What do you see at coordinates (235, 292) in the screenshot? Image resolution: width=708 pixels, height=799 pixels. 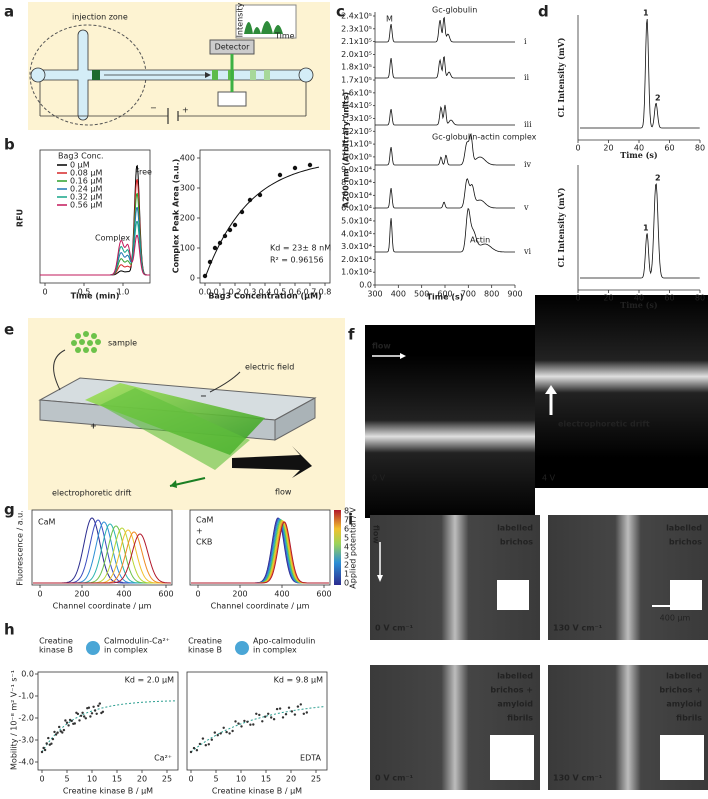 I see `x-tick-label: 0.2` at bounding box center [235, 292].